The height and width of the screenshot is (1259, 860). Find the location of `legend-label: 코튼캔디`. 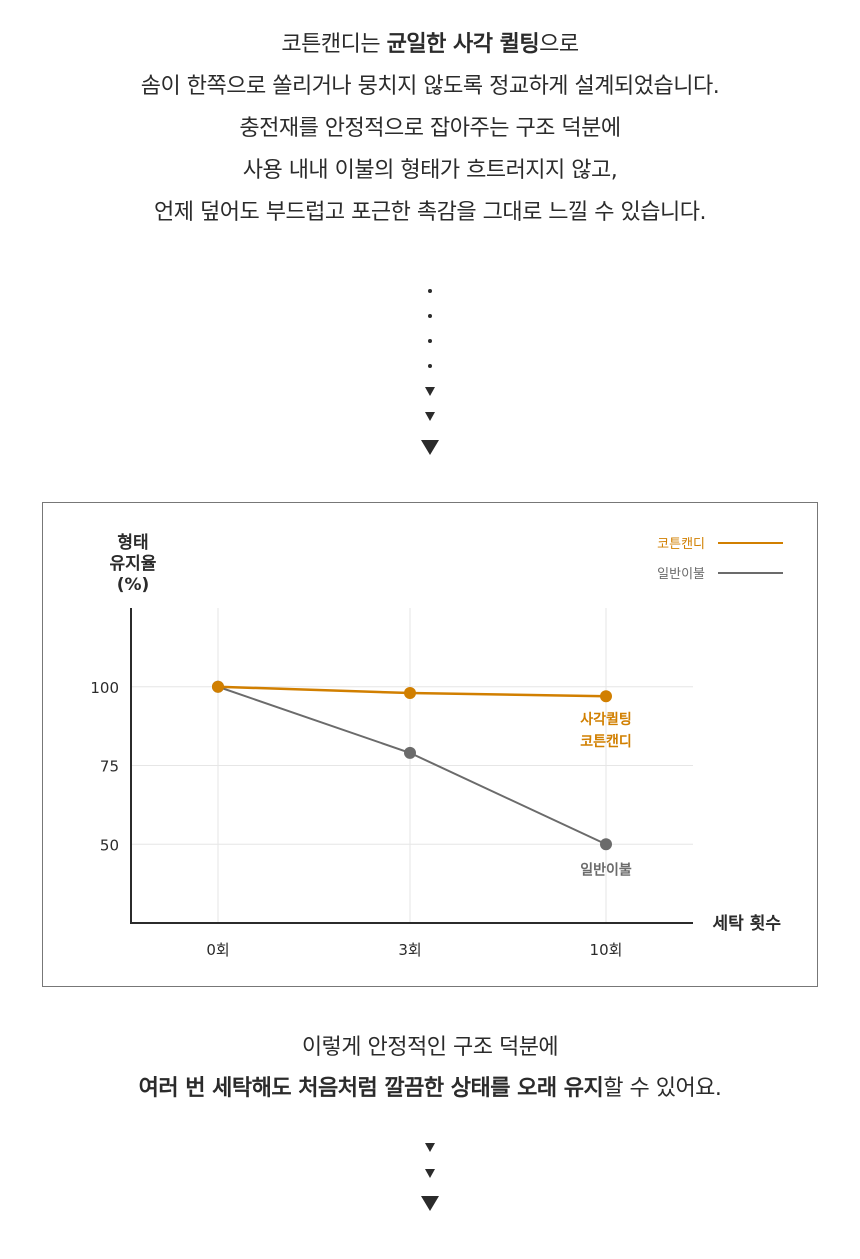

legend-label: 코튼캔디 is located at coordinates (681, 544).